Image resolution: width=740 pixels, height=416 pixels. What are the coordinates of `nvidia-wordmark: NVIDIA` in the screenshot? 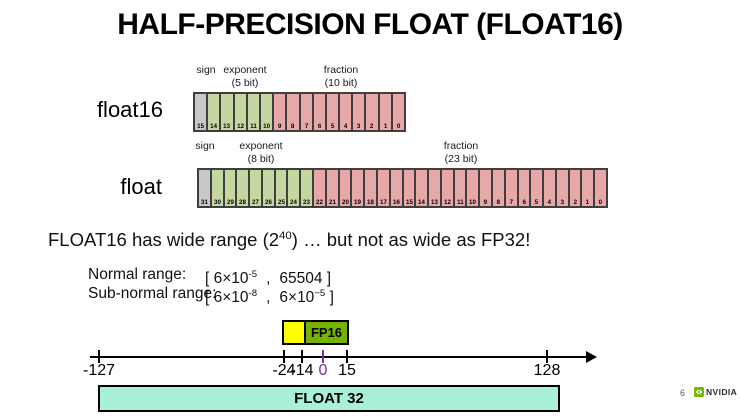 It's located at (722, 392).